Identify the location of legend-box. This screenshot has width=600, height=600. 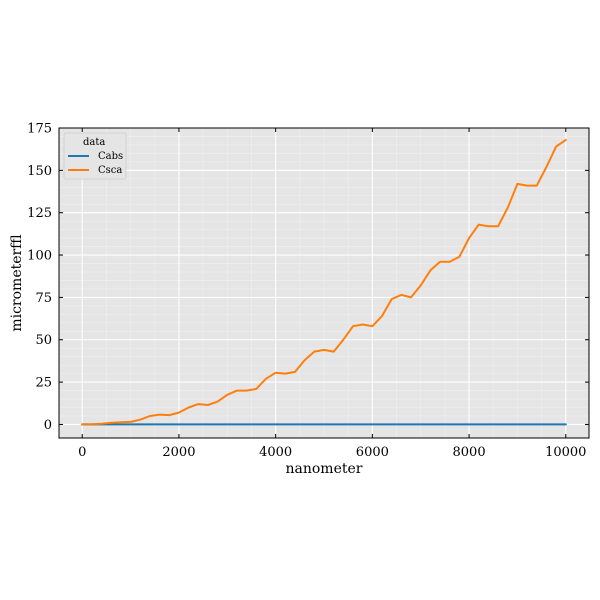
(95, 156).